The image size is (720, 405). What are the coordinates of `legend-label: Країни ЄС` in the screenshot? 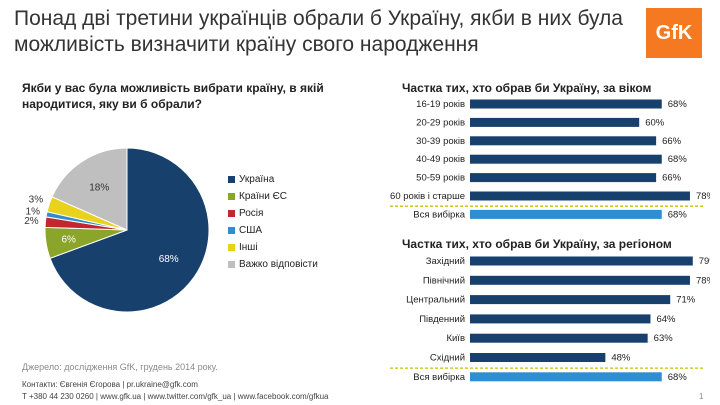 It's located at (263, 196).